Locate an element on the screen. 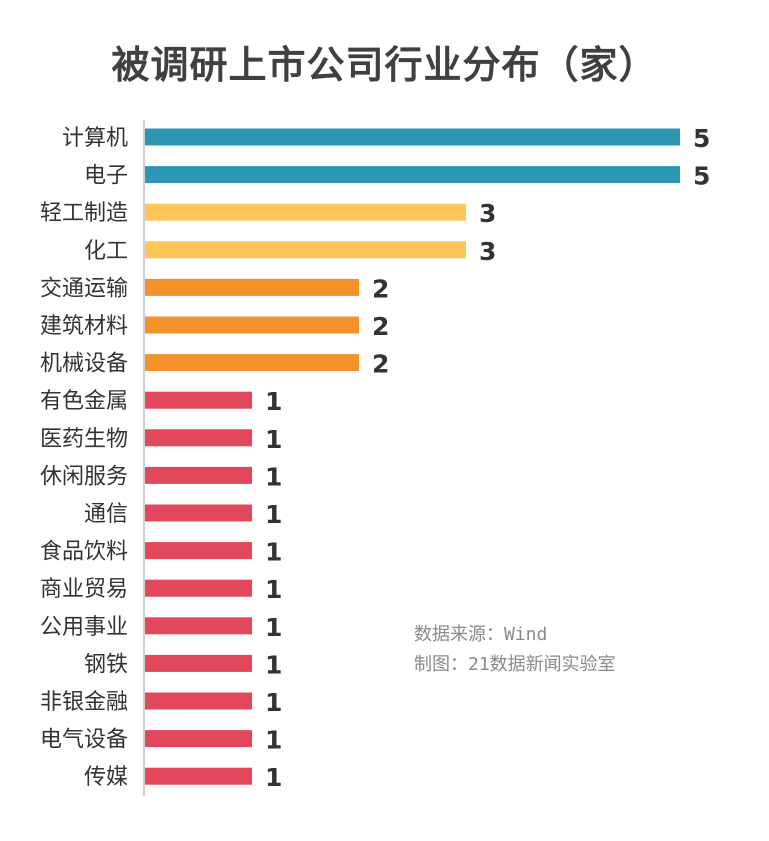 The height and width of the screenshot is (841, 769). category-label: 机械设备 is located at coordinates (84, 364).